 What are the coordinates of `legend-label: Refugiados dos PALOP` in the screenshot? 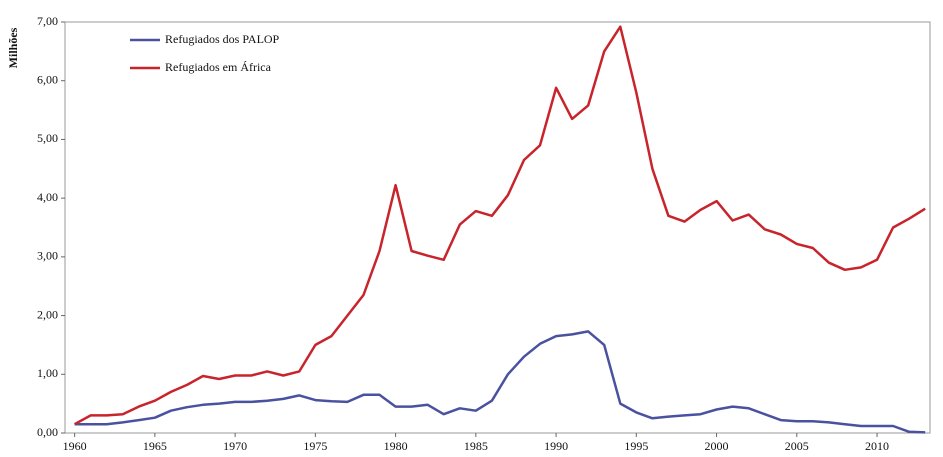 It's located at (222, 39).